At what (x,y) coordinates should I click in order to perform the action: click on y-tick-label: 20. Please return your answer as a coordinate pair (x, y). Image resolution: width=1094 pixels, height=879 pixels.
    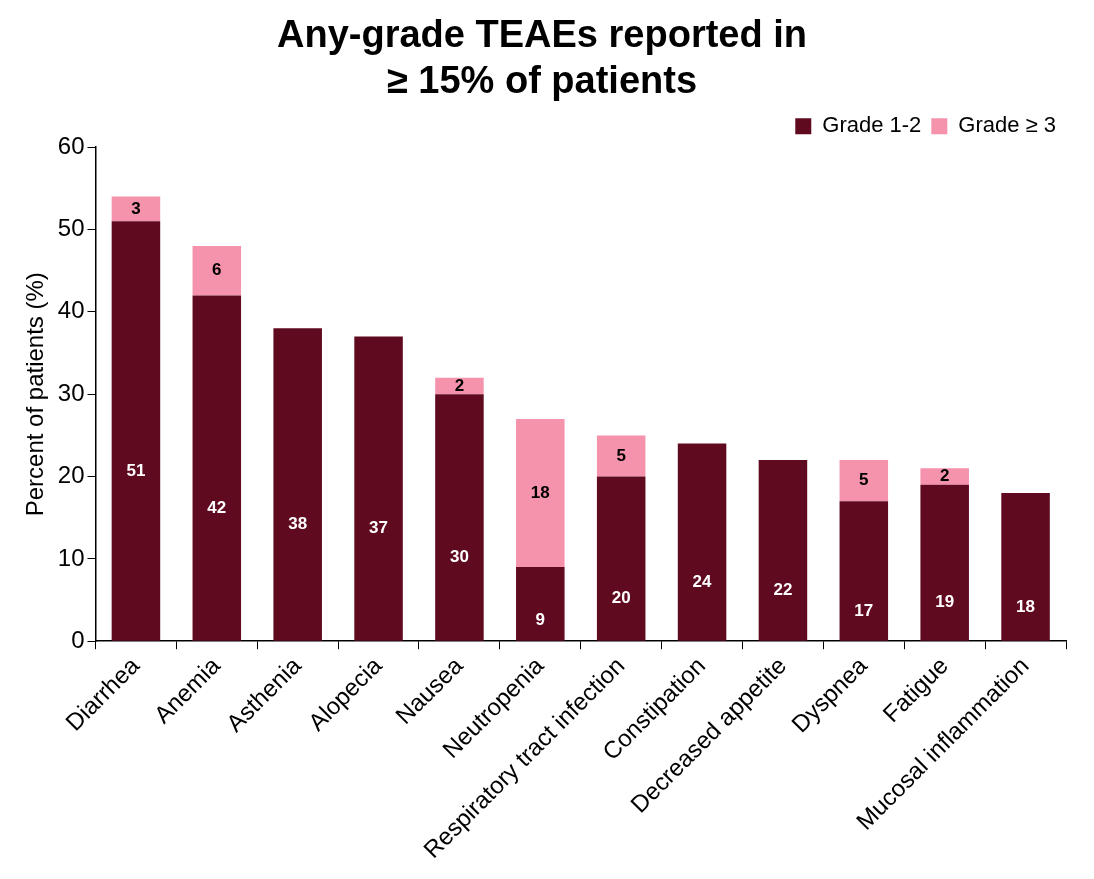
    Looking at the image, I should click on (71, 475).